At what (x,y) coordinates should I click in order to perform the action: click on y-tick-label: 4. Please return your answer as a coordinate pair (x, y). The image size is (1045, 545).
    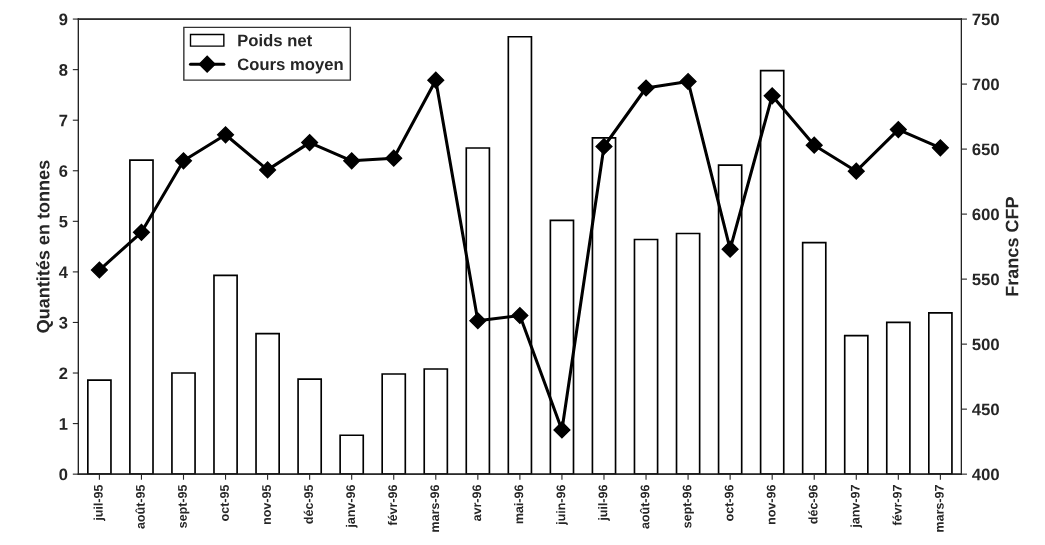
    Looking at the image, I should click on (63, 272).